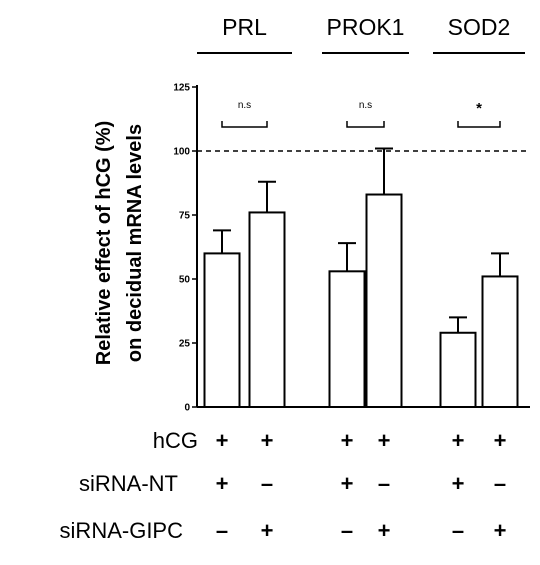 This screenshot has width=540, height=565. What do you see at coordinates (244, 27) in the screenshot?
I see `group-label: PRL` at bounding box center [244, 27].